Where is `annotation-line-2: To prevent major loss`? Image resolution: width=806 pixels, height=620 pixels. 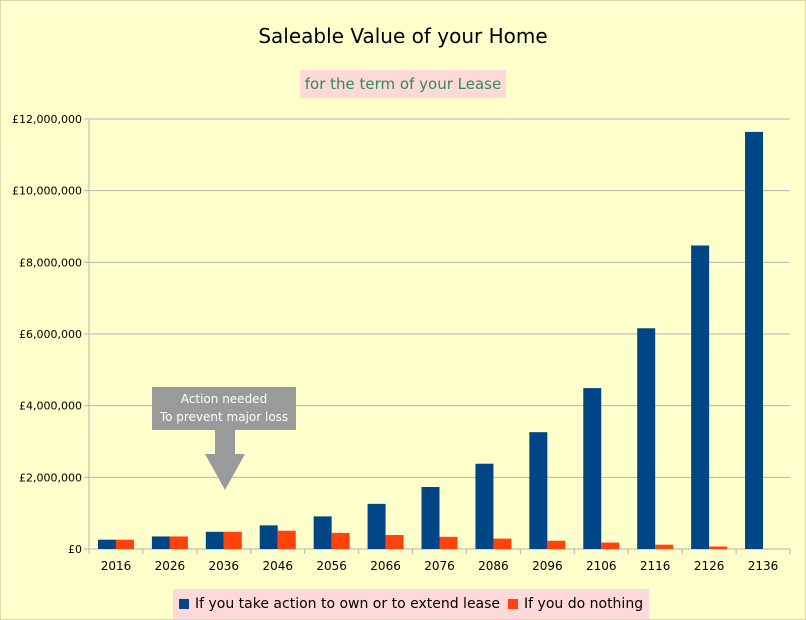 annotation-line-2: To prevent major loss is located at coordinates (224, 417).